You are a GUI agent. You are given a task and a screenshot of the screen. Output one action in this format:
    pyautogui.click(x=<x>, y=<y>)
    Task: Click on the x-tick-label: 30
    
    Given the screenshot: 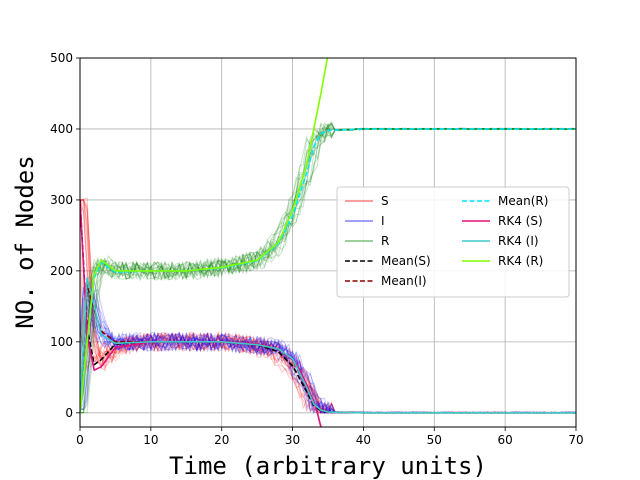 What is the action you would take?
    pyautogui.click(x=292, y=440)
    